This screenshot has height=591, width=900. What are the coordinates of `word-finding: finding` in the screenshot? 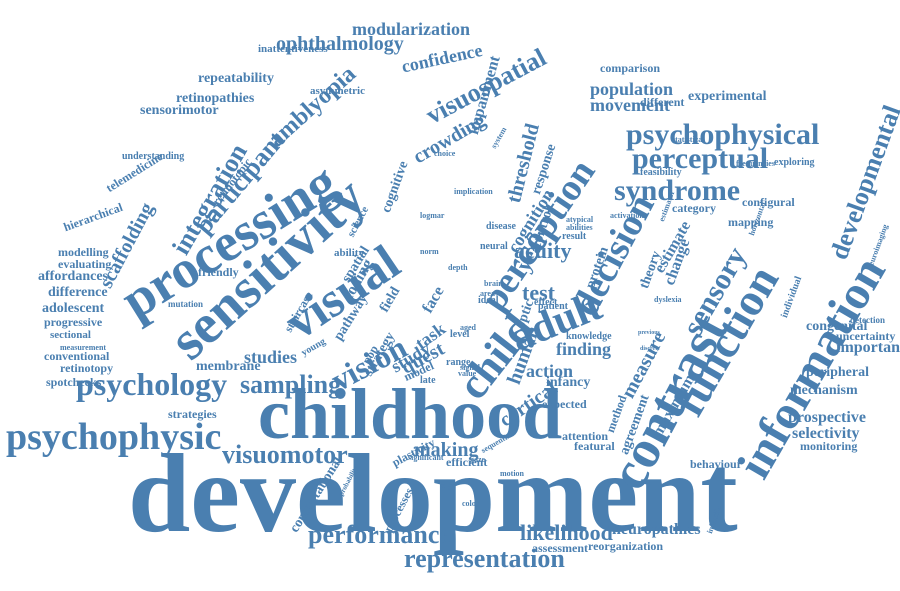 It's located at (584, 349).